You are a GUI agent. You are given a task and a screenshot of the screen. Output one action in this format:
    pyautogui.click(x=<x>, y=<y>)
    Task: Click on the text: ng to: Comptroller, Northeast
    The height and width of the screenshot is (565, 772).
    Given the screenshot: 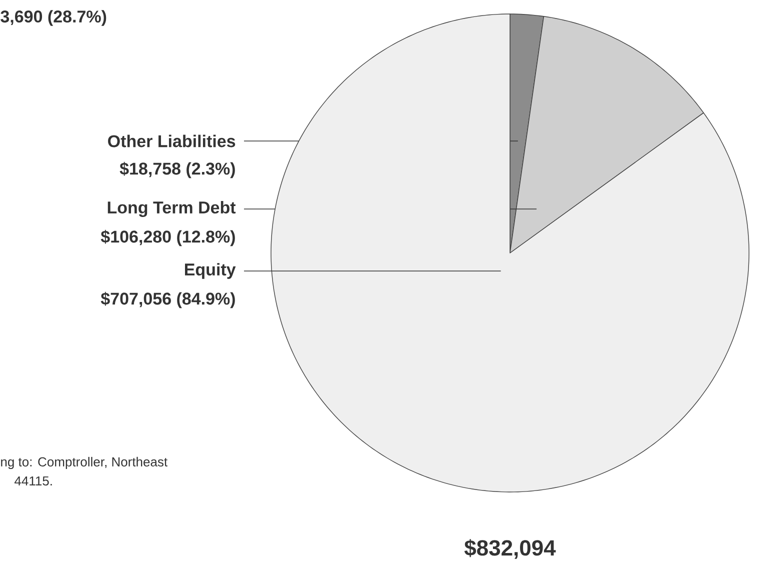 What is the action you would take?
    pyautogui.click(x=84, y=463)
    